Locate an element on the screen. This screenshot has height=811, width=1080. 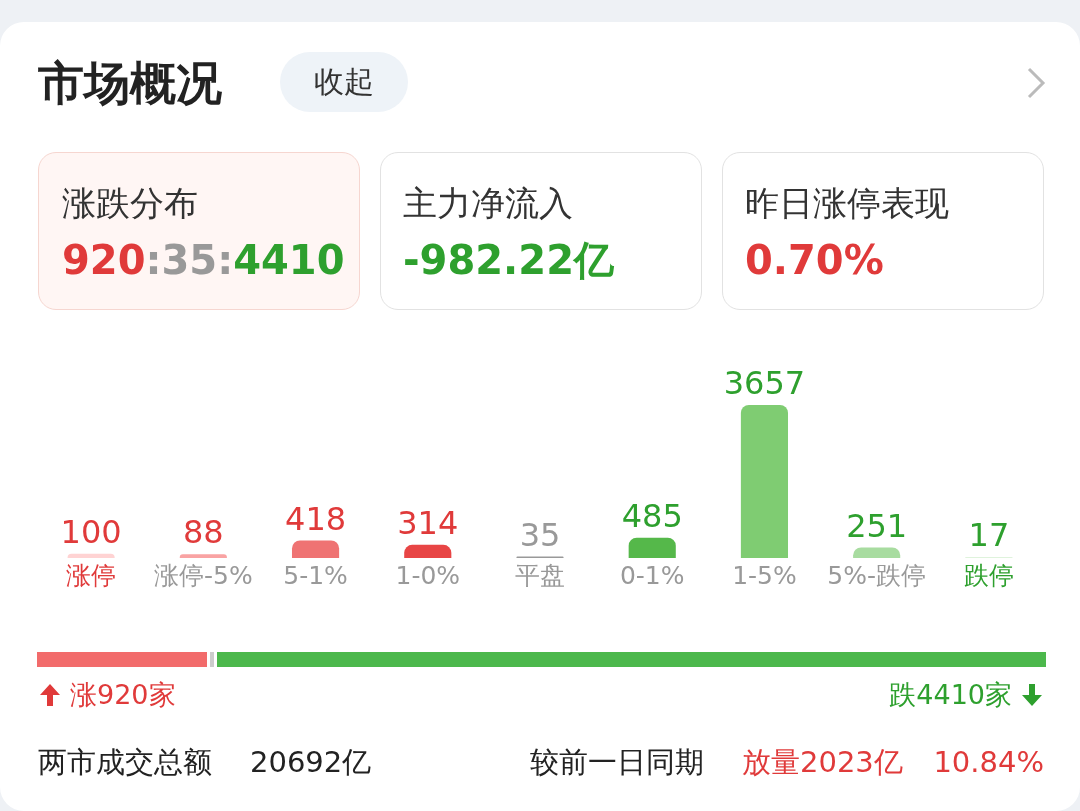
x-tick-label: 1-0% is located at coordinates (428, 575).